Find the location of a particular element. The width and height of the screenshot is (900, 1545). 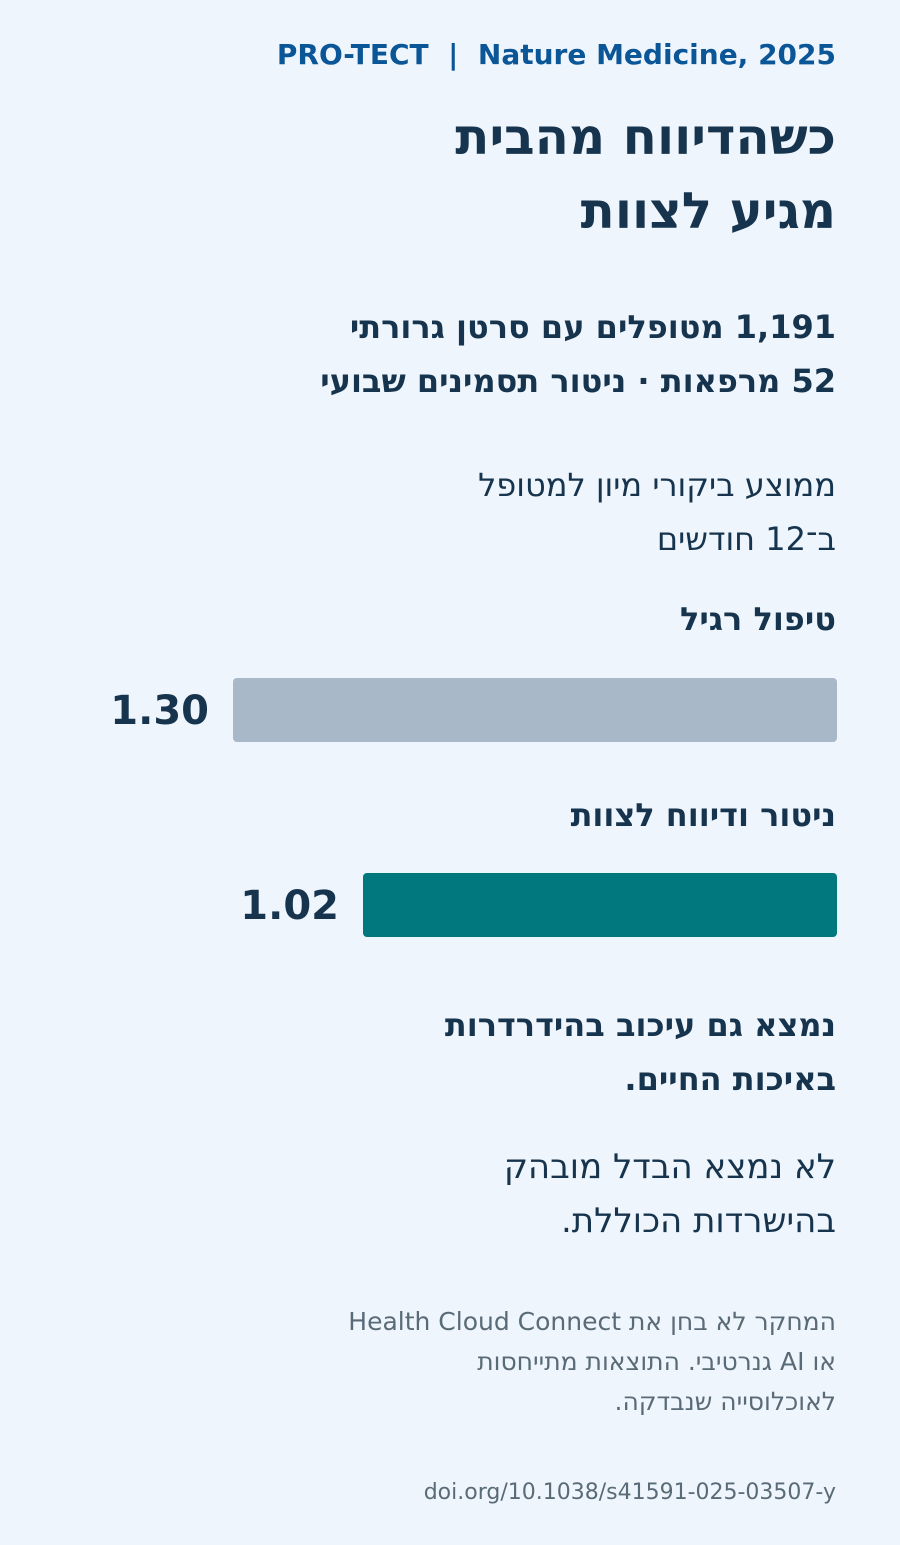

bar-monitoring is located at coordinates (600, 905).